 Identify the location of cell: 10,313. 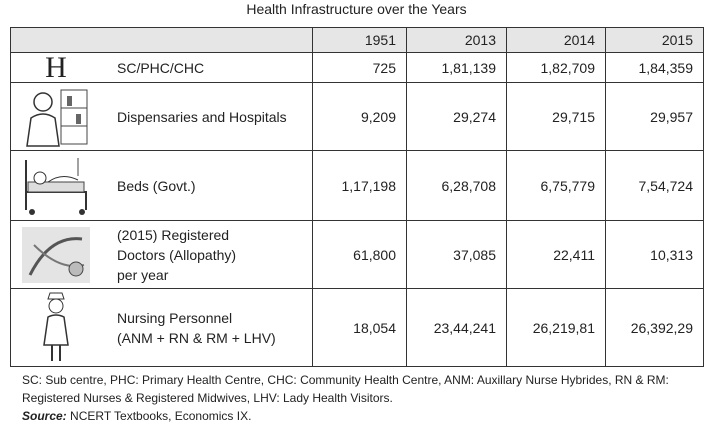
(654, 254).